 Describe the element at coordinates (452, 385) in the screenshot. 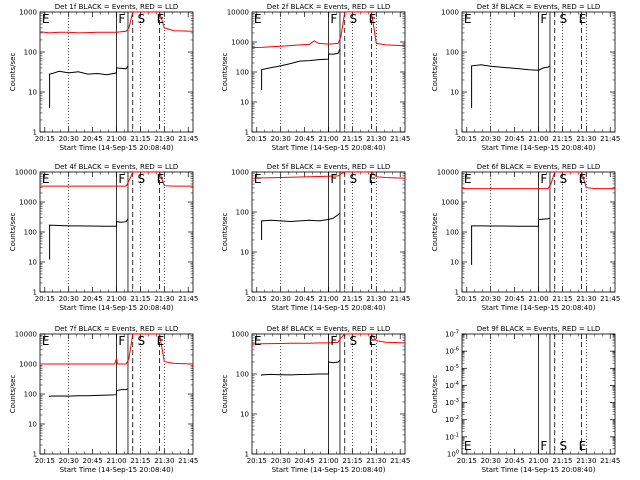

I see `y-tick-label: 10⁻⁴` at that location.